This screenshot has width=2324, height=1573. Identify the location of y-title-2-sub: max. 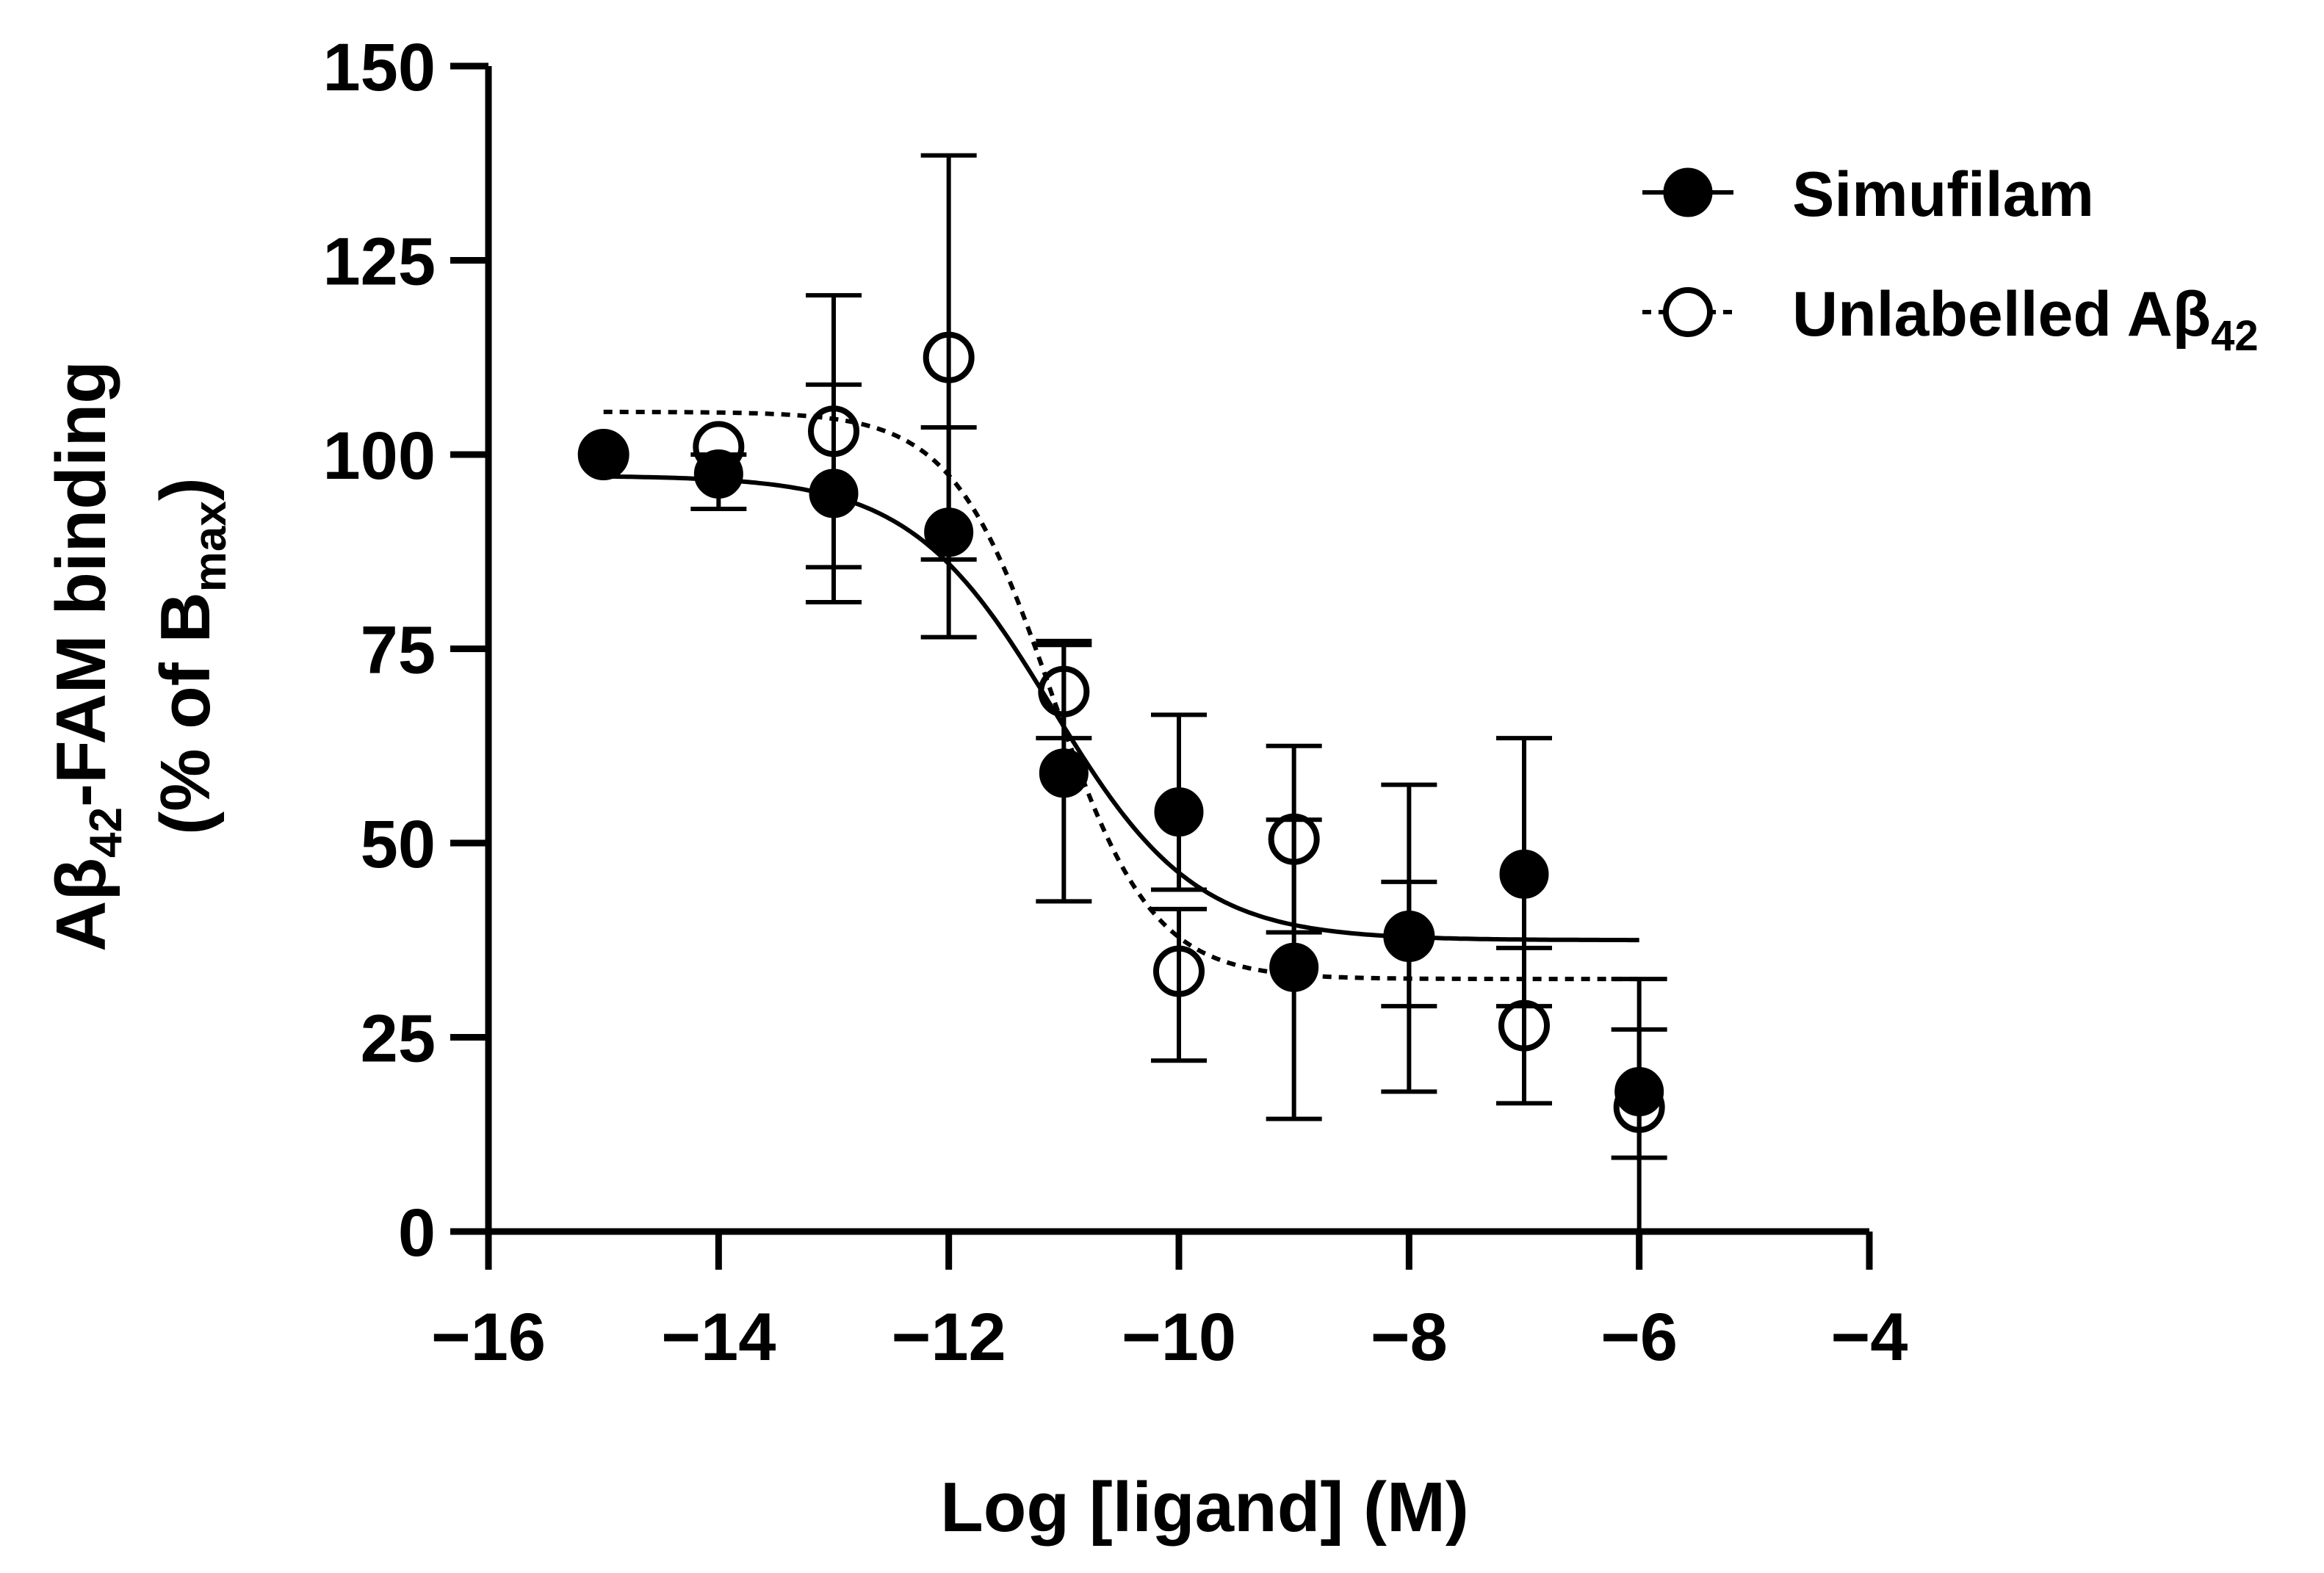
(211, 547).